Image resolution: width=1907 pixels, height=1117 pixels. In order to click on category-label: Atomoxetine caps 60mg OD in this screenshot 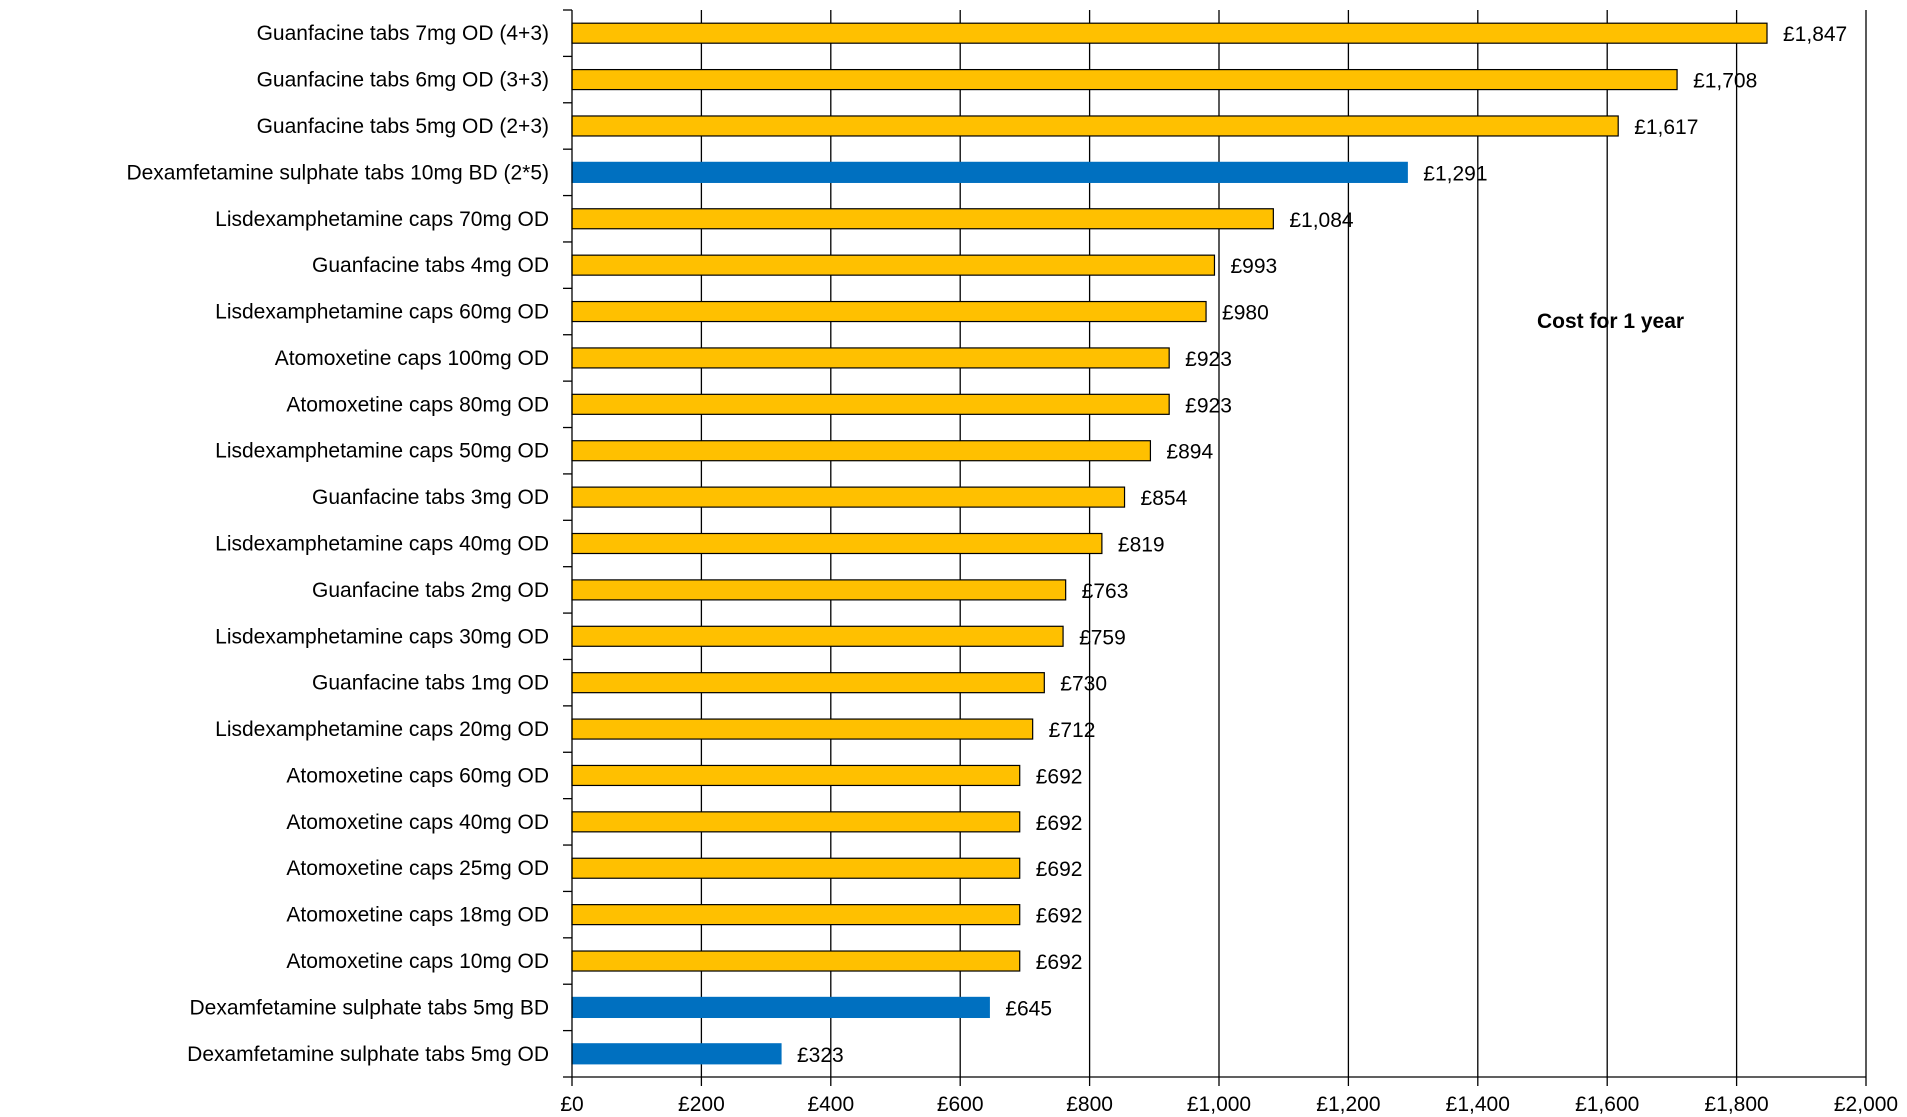, I will do `click(417, 775)`.